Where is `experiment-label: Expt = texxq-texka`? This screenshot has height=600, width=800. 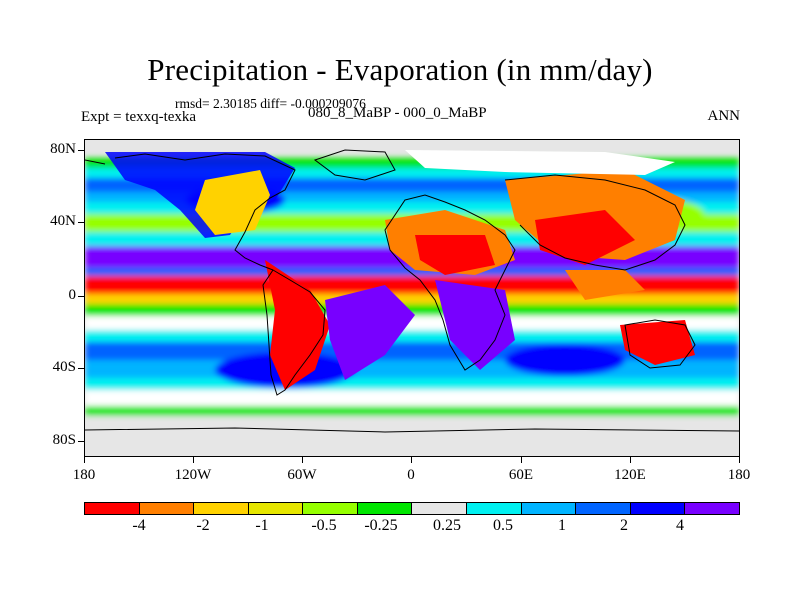
experiment-label: Expt = texxq-texka is located at coordinates (139, 117).